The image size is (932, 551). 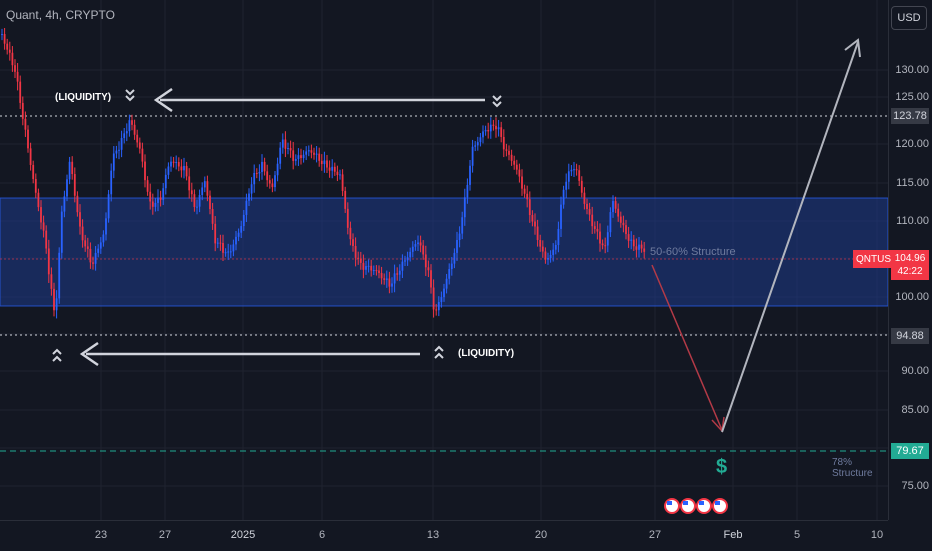 I want to click on chevron-up-icon, so click(x=248, y=353).